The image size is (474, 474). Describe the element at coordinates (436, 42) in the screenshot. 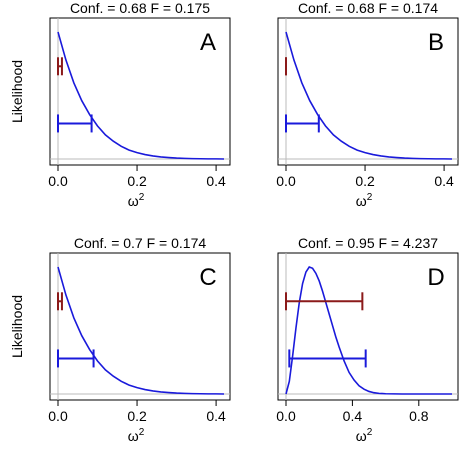

I see `panel-letter: B` at that location.